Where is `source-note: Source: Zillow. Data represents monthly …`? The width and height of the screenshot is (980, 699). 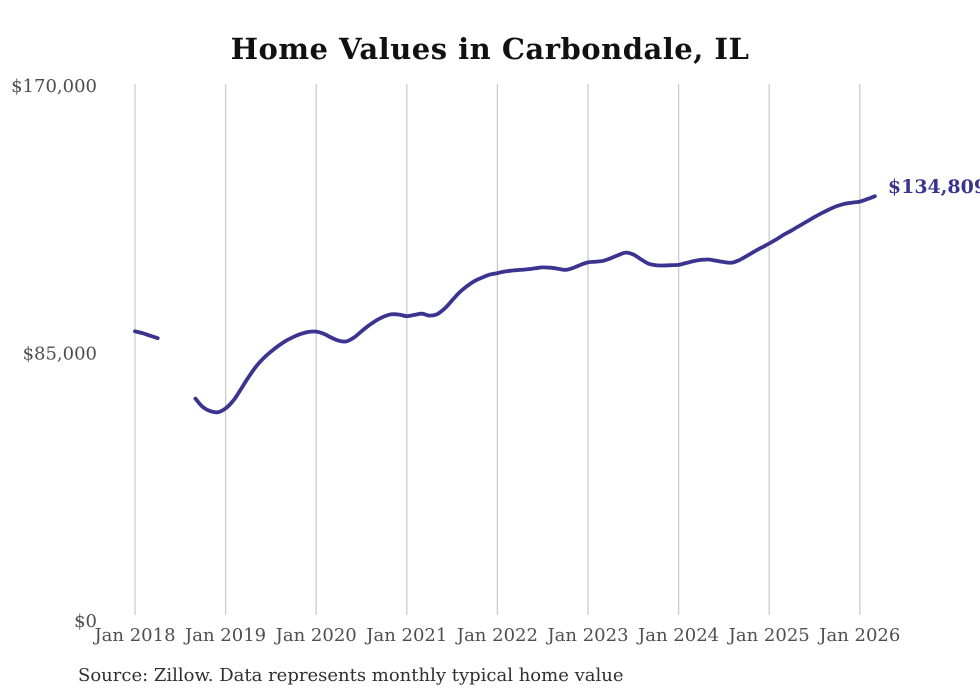
source-note: Source: Zillow. Data represents monthly … is located at coordinates (351, 675).